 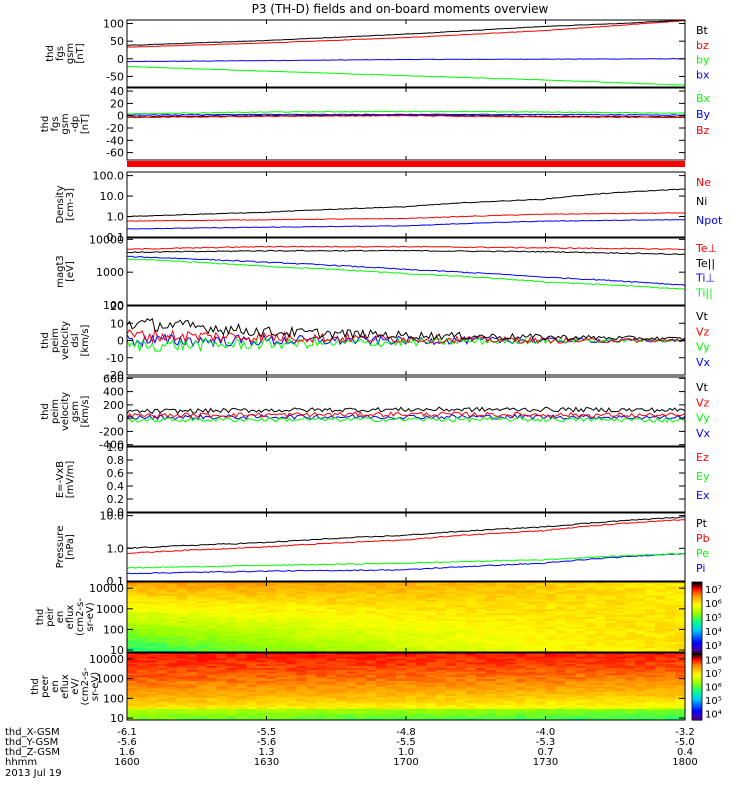 What do you see at coordinates (702, 30) in the screenshot?
I see `legend-label: Bt` at bounding box center [702, 30].